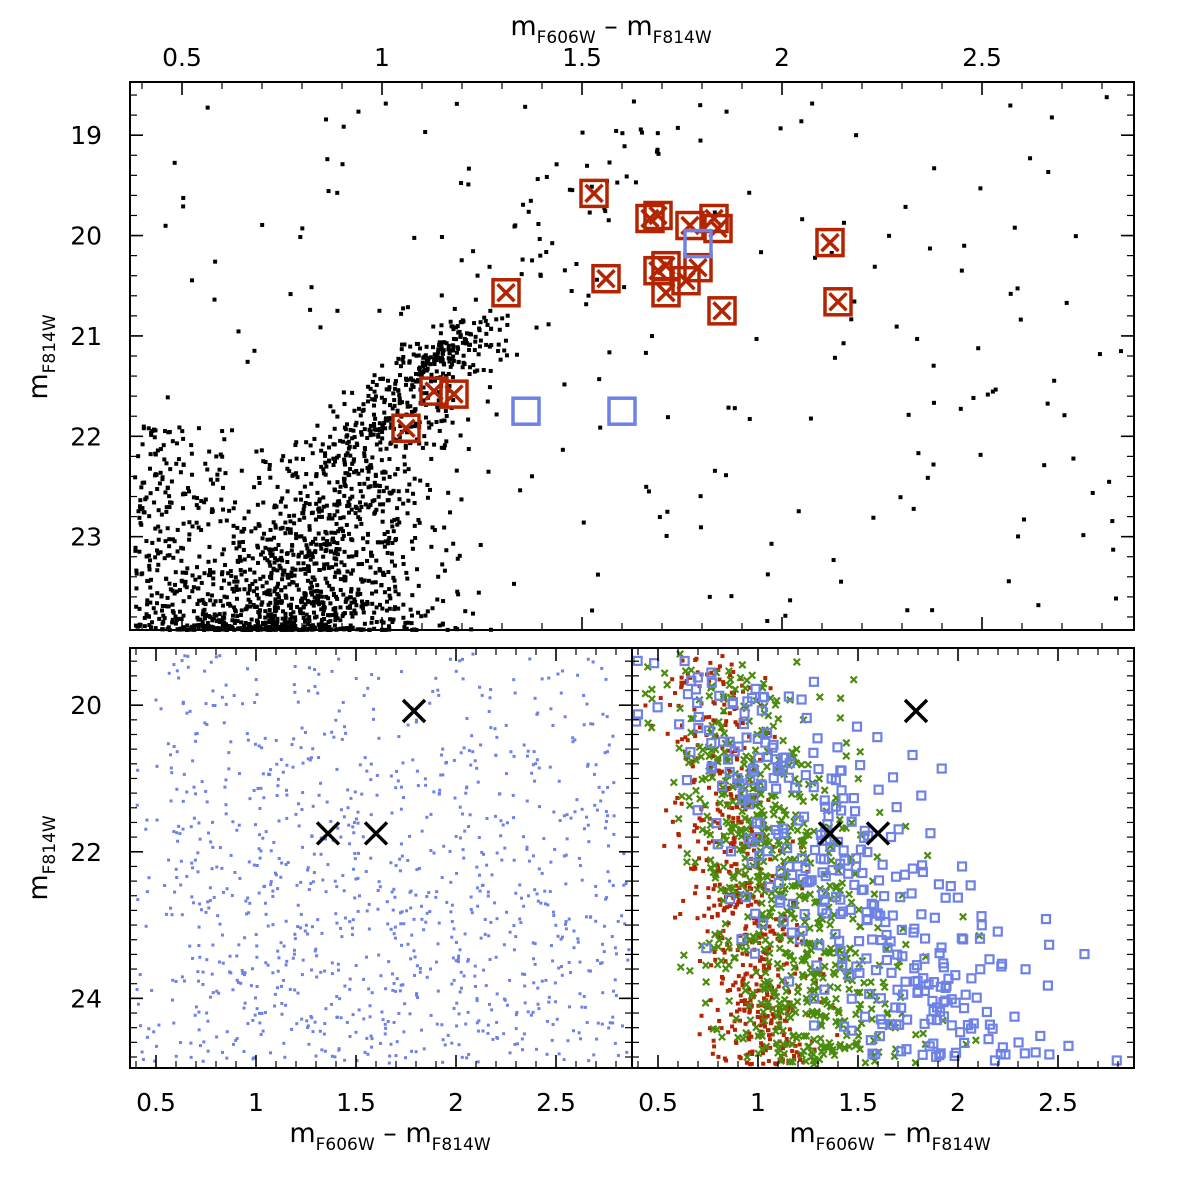 This screenshot has width=1196, height=1196. Describe the element at coordinates (86, 135) in the screenshot. I see `y-tick-label: 19` at that location.